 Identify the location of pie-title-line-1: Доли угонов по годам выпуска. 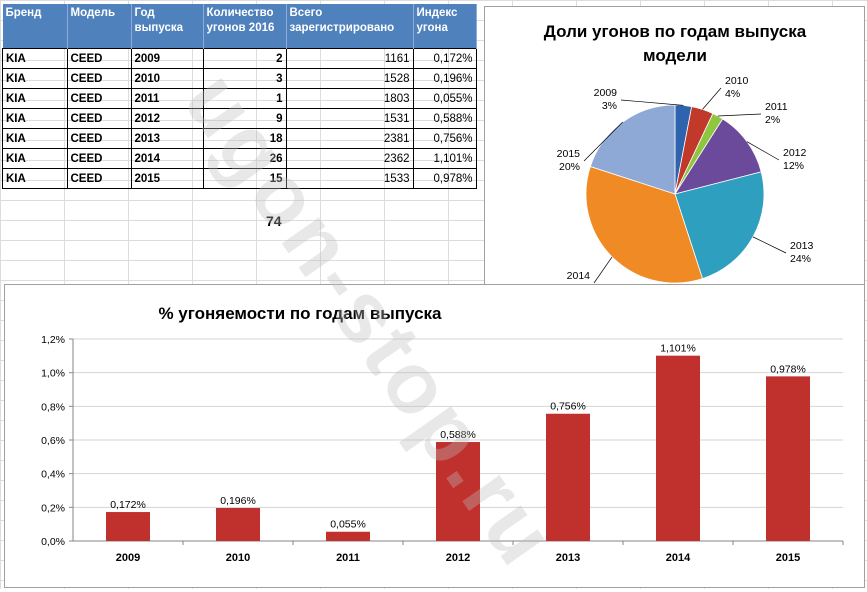
(675, 31).